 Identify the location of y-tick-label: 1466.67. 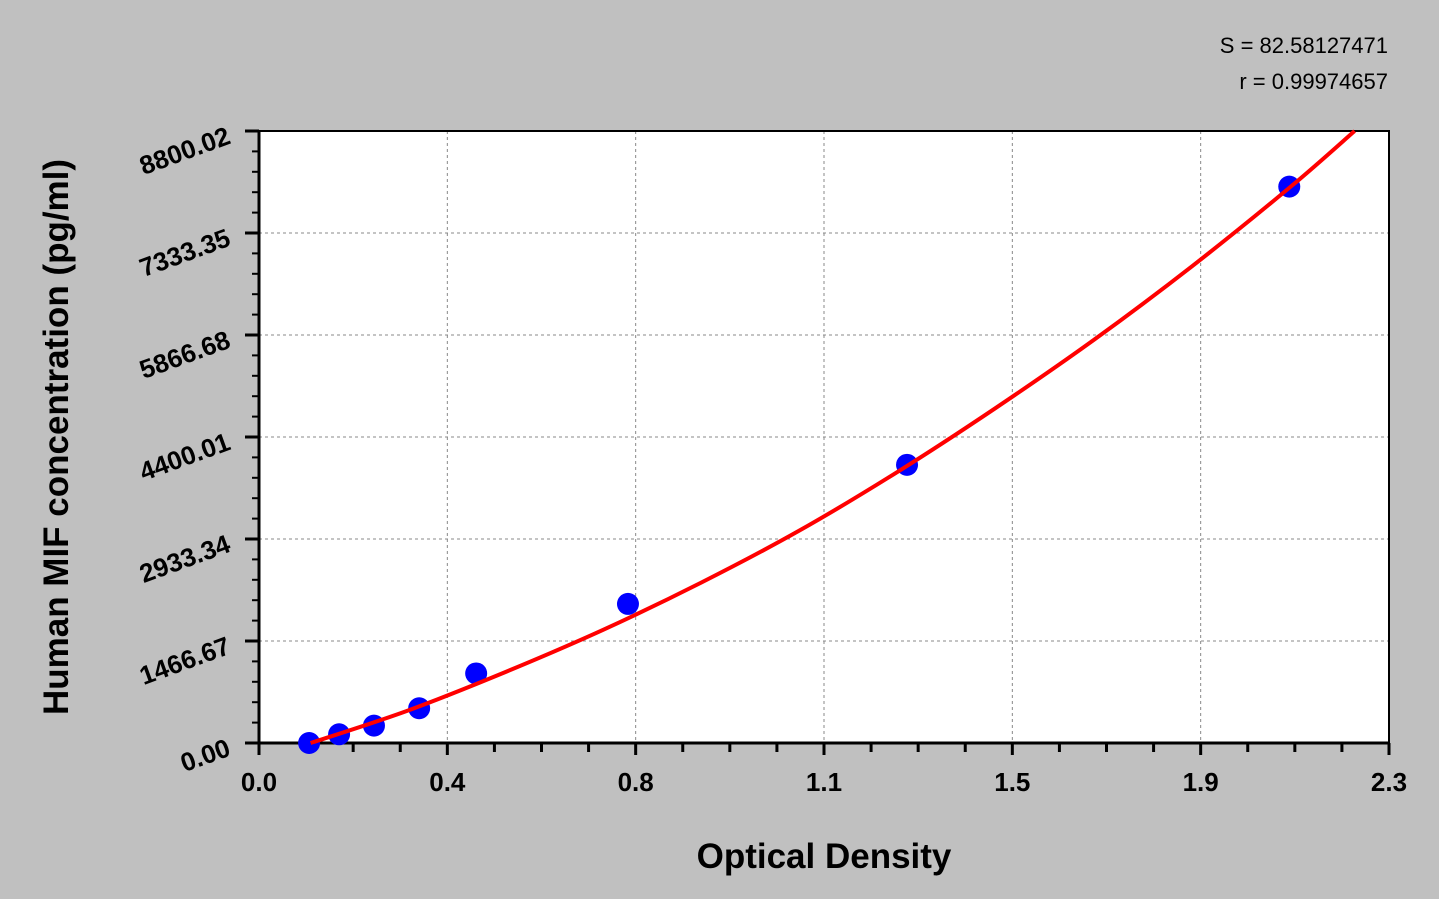
(184, 660).